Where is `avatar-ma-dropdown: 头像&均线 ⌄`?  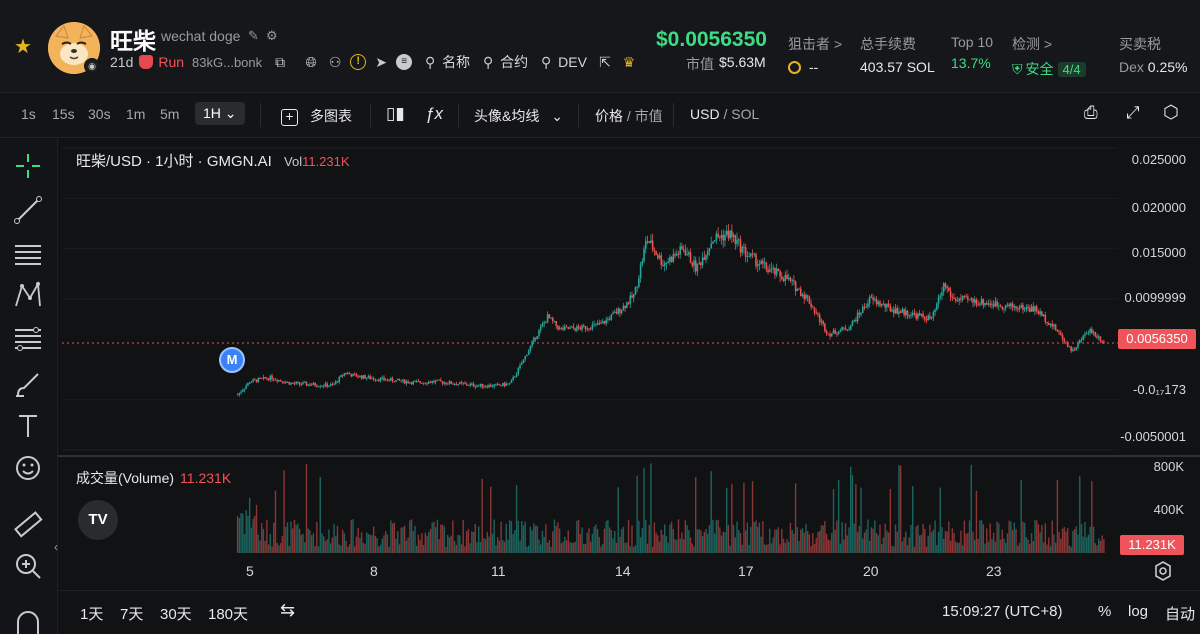 avatar-ma-dropdown: 头像&均线 ⌄ is located at coordinates (518, 116).